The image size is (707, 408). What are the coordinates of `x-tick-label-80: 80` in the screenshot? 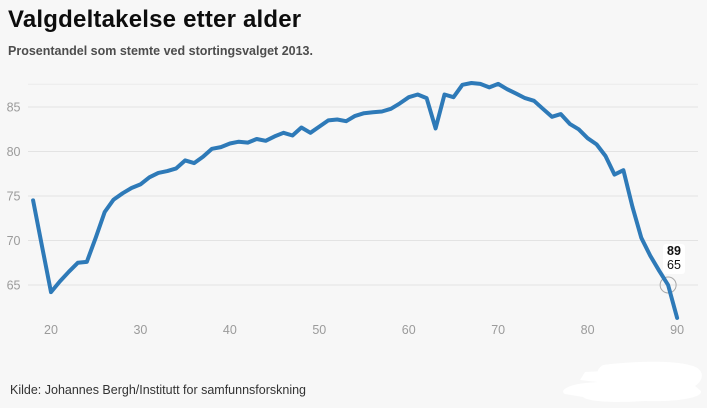 It's located at (588, 330).